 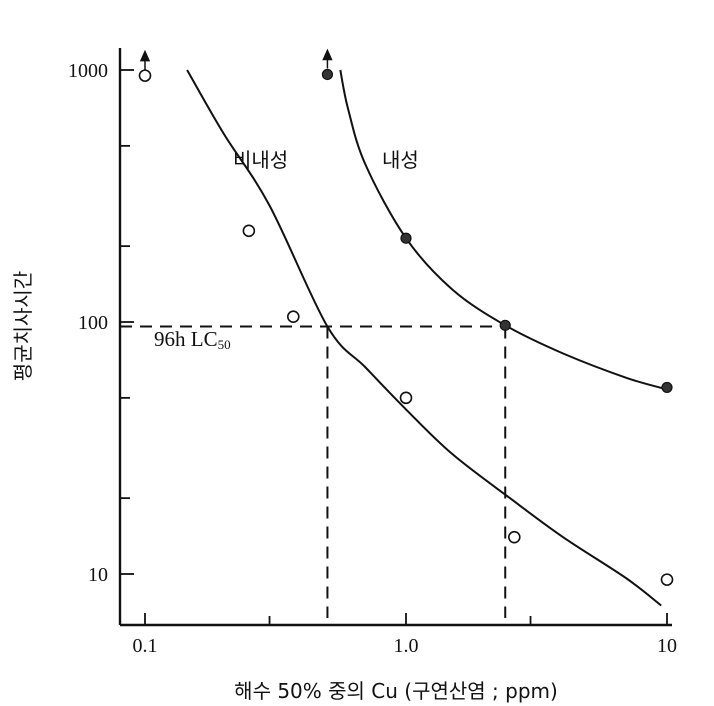 I want to click on series-label-non-resistant: 비내성, so click(x=260, y=160).